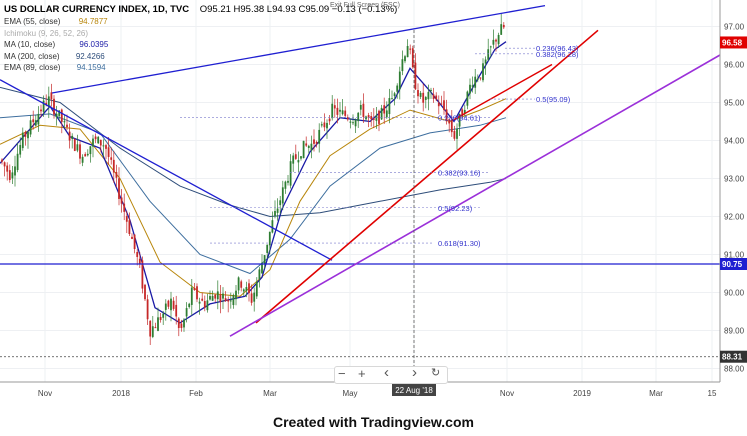 Image resolution: width=747 pixels, height=436 pixels. What do you see at coordinates (91, 67) in the screenshot?
I see `legend-value: 94.1594` at bounding box center [91, 67].